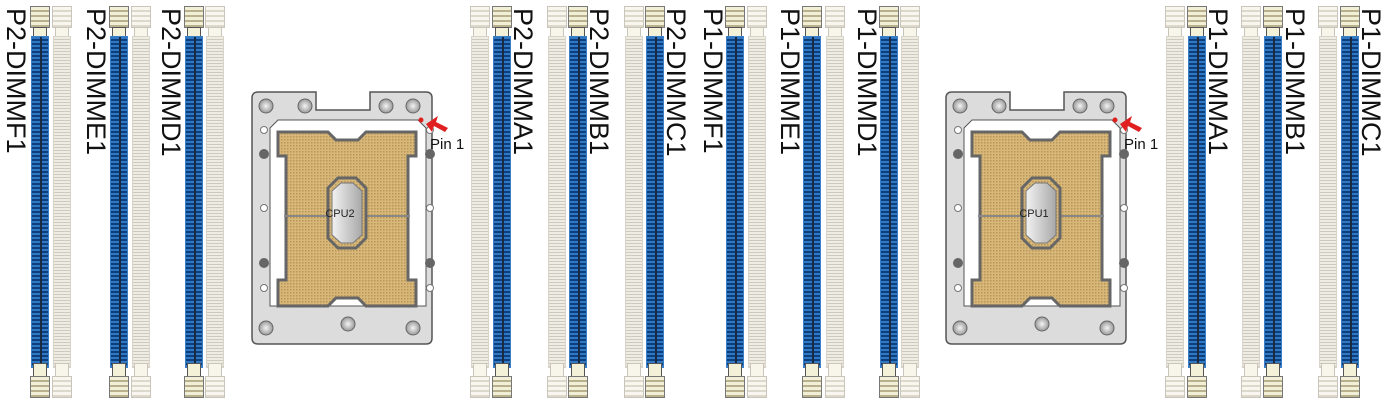 This screenshot has height=404, width=1390. What do you see at coordinates (1295, 82) in the screenshot?
I see `label-p1-dimmb1: P1-DIMMB1` at bounding box center [1295, 82].